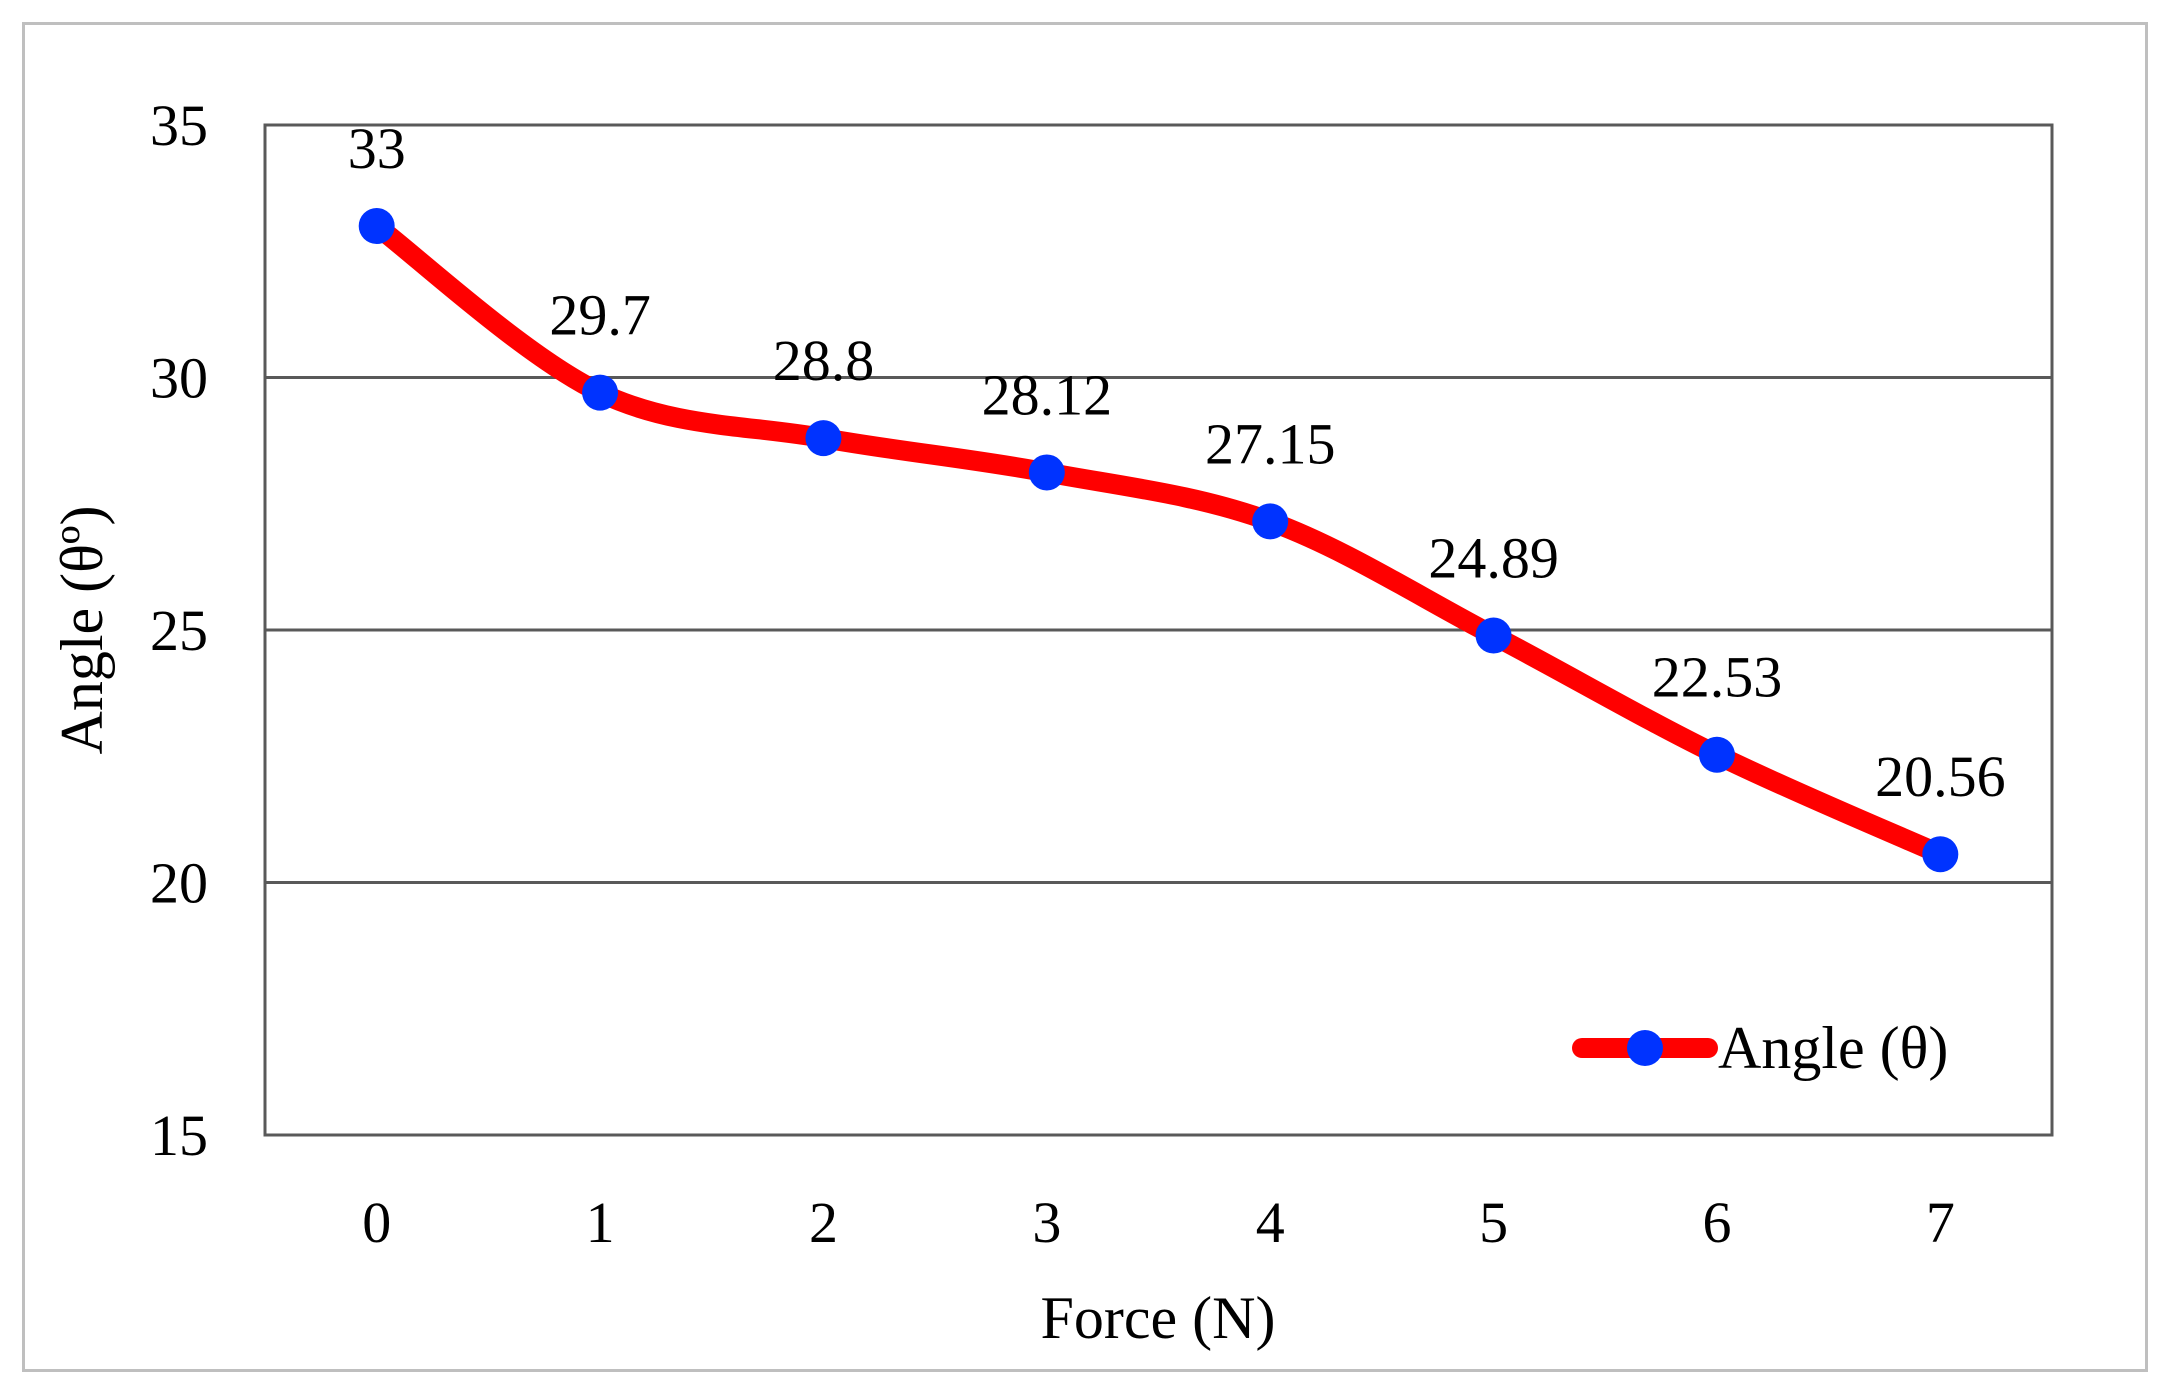  What do you see at coordinates (1940, 1222) in the screenshot?
I see `x-tick-label: 7` at bounding box center [1940, 1222].